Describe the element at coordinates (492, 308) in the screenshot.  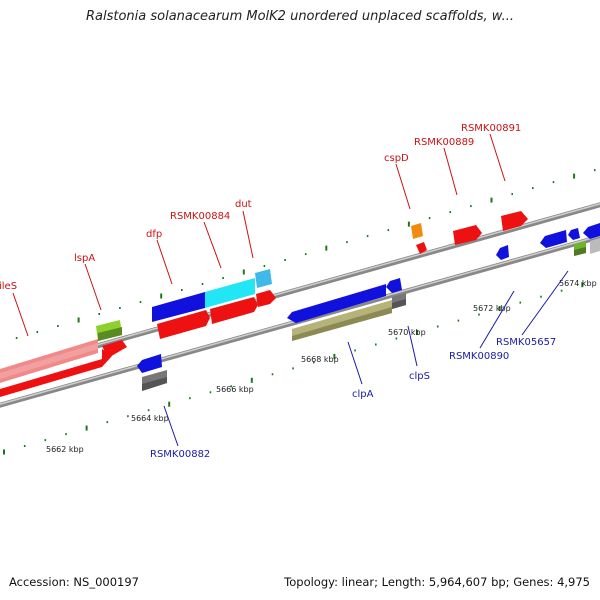
I see `kbp-label: 5672 kbp` at that location.